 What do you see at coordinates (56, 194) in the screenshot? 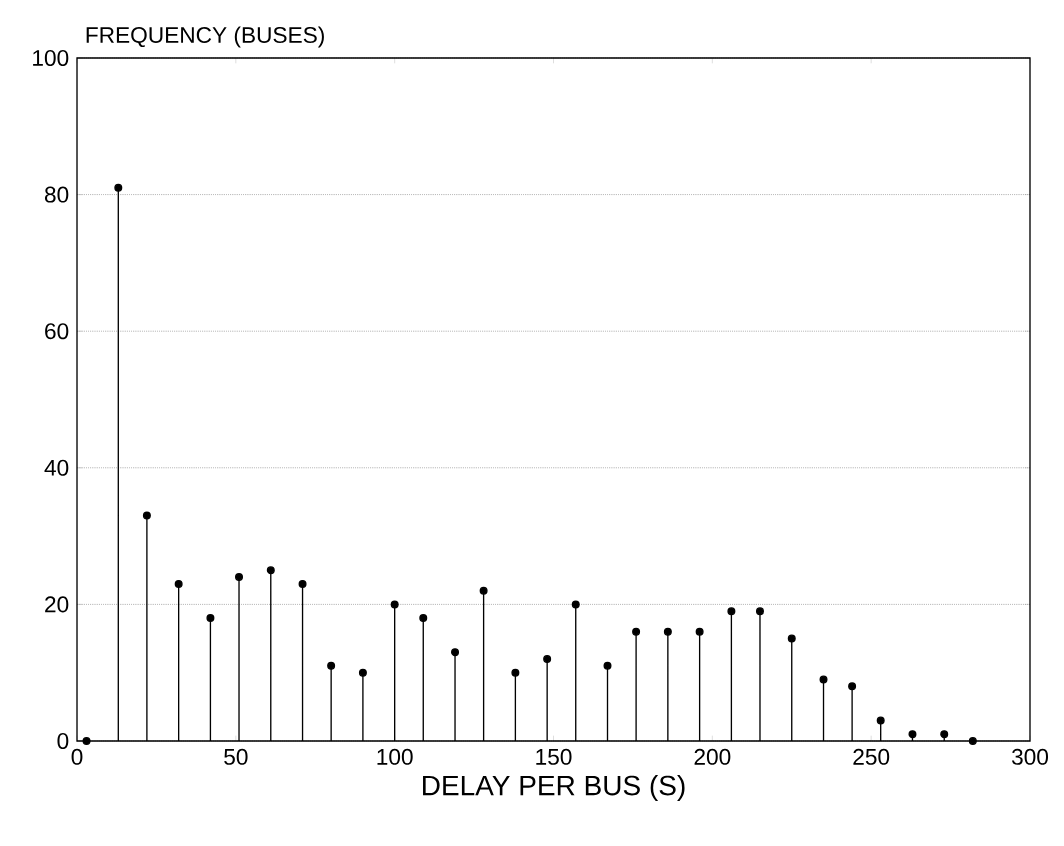
I see `y-tick-label: 80` at bounding box center [56, 194].